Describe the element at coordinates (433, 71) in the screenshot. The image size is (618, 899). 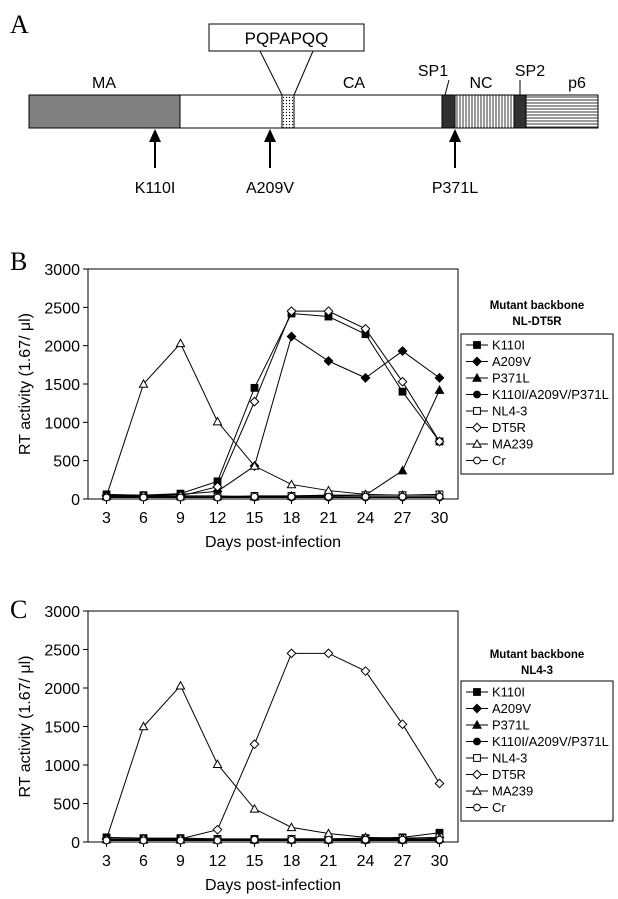
I see `domain-label-sp1: SP1` at that location.